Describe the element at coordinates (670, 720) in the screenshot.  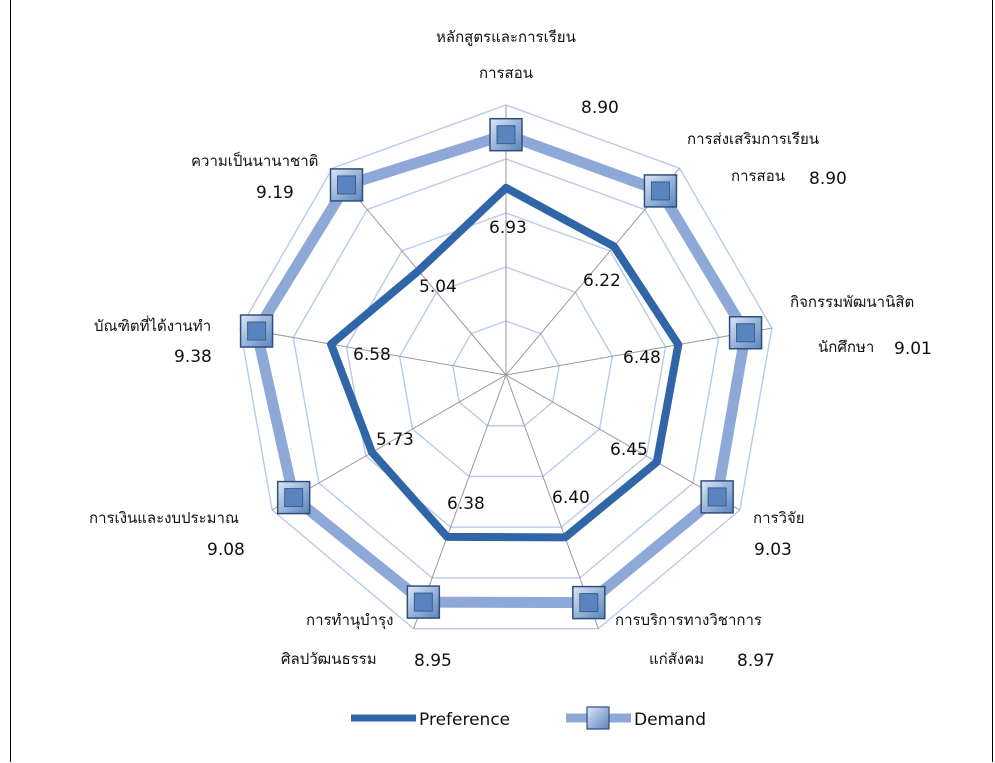
I see `legend-label-demand: Demand` at that location.